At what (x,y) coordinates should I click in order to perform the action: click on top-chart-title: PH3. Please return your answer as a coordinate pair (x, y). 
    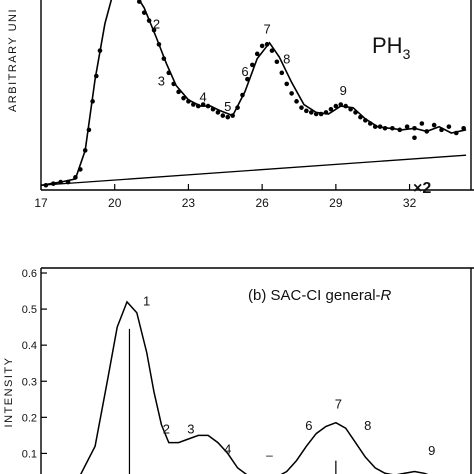
    Looking at the image, I should click on (391, 47).